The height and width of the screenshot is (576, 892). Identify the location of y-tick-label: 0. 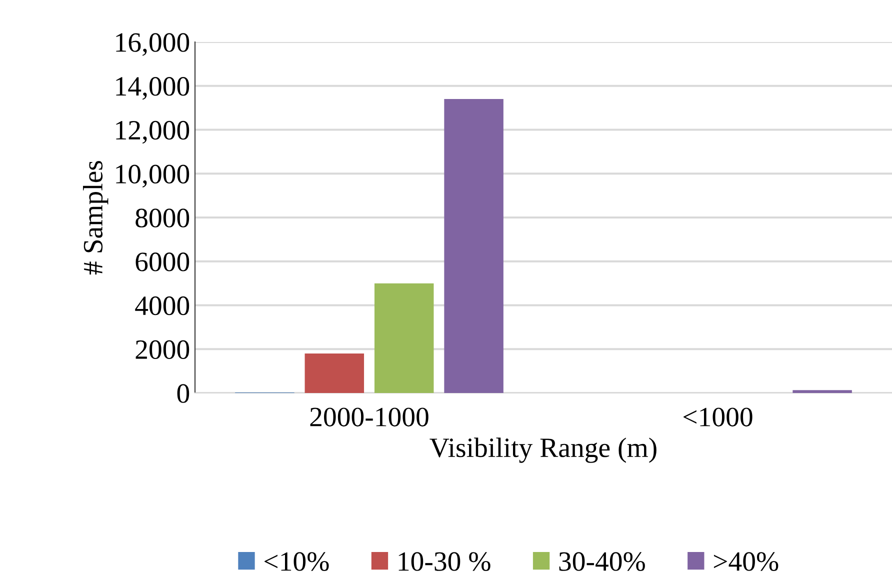
(183, 393).